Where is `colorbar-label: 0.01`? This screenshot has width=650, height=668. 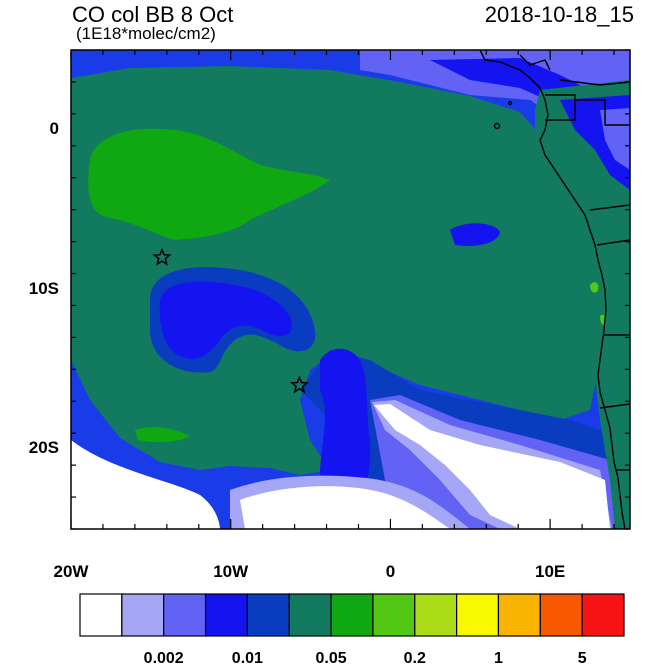 colorbar-label: 0.01 is located at coordinates (247, 658).